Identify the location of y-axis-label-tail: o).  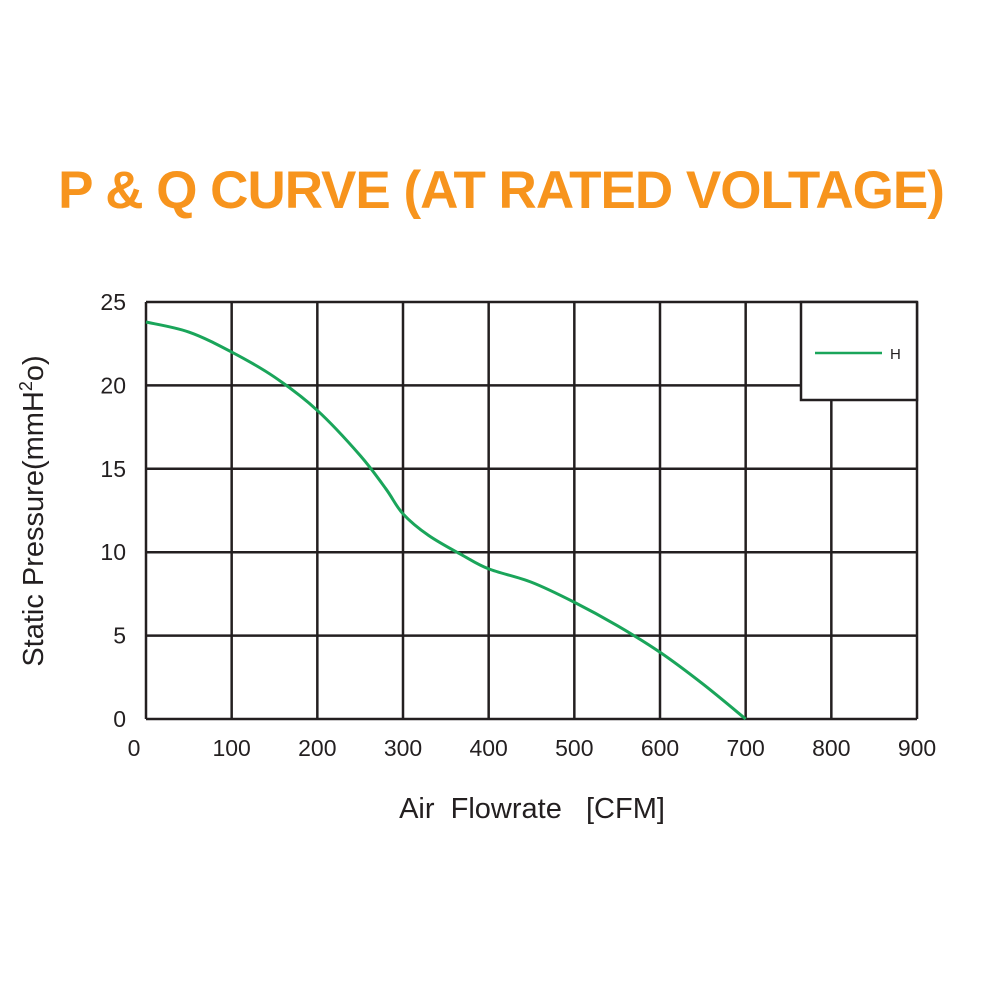
(34, 368).